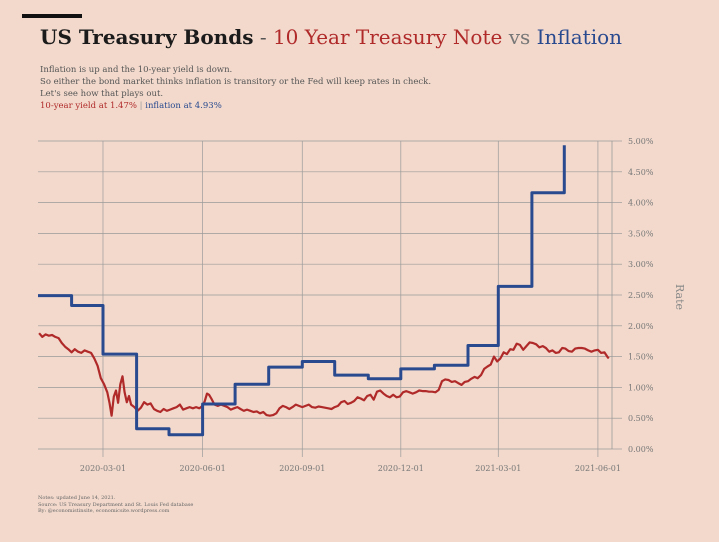 The image size is (719, 542). What do you see at coordinates (387, 37) in the screenshot?
I see `title-series-red: 10 Year Treasury Note` at bounding box center [387, 37].